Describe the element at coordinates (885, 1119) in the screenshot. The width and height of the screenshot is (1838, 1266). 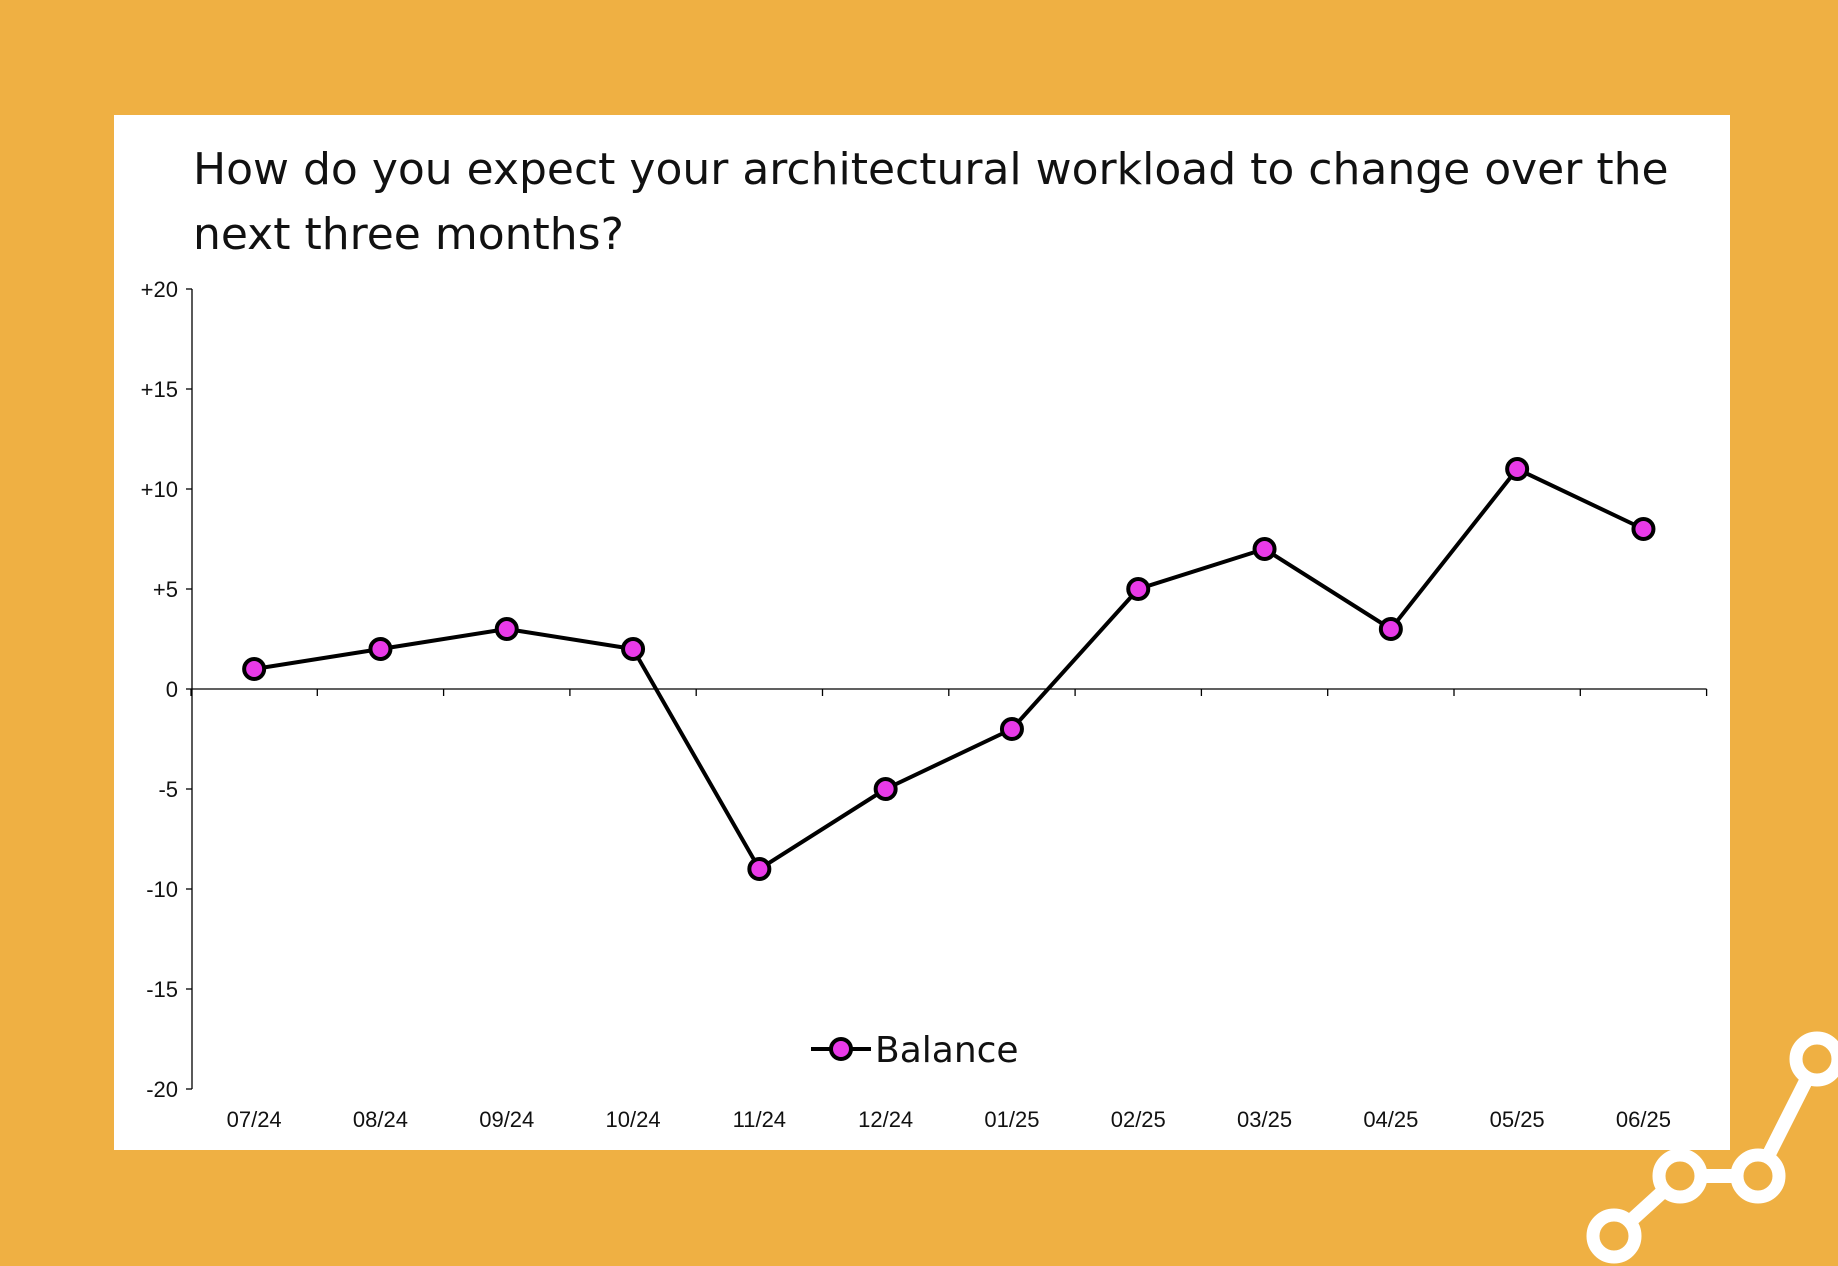
I see `x-tick-label: 12/24` at that location.